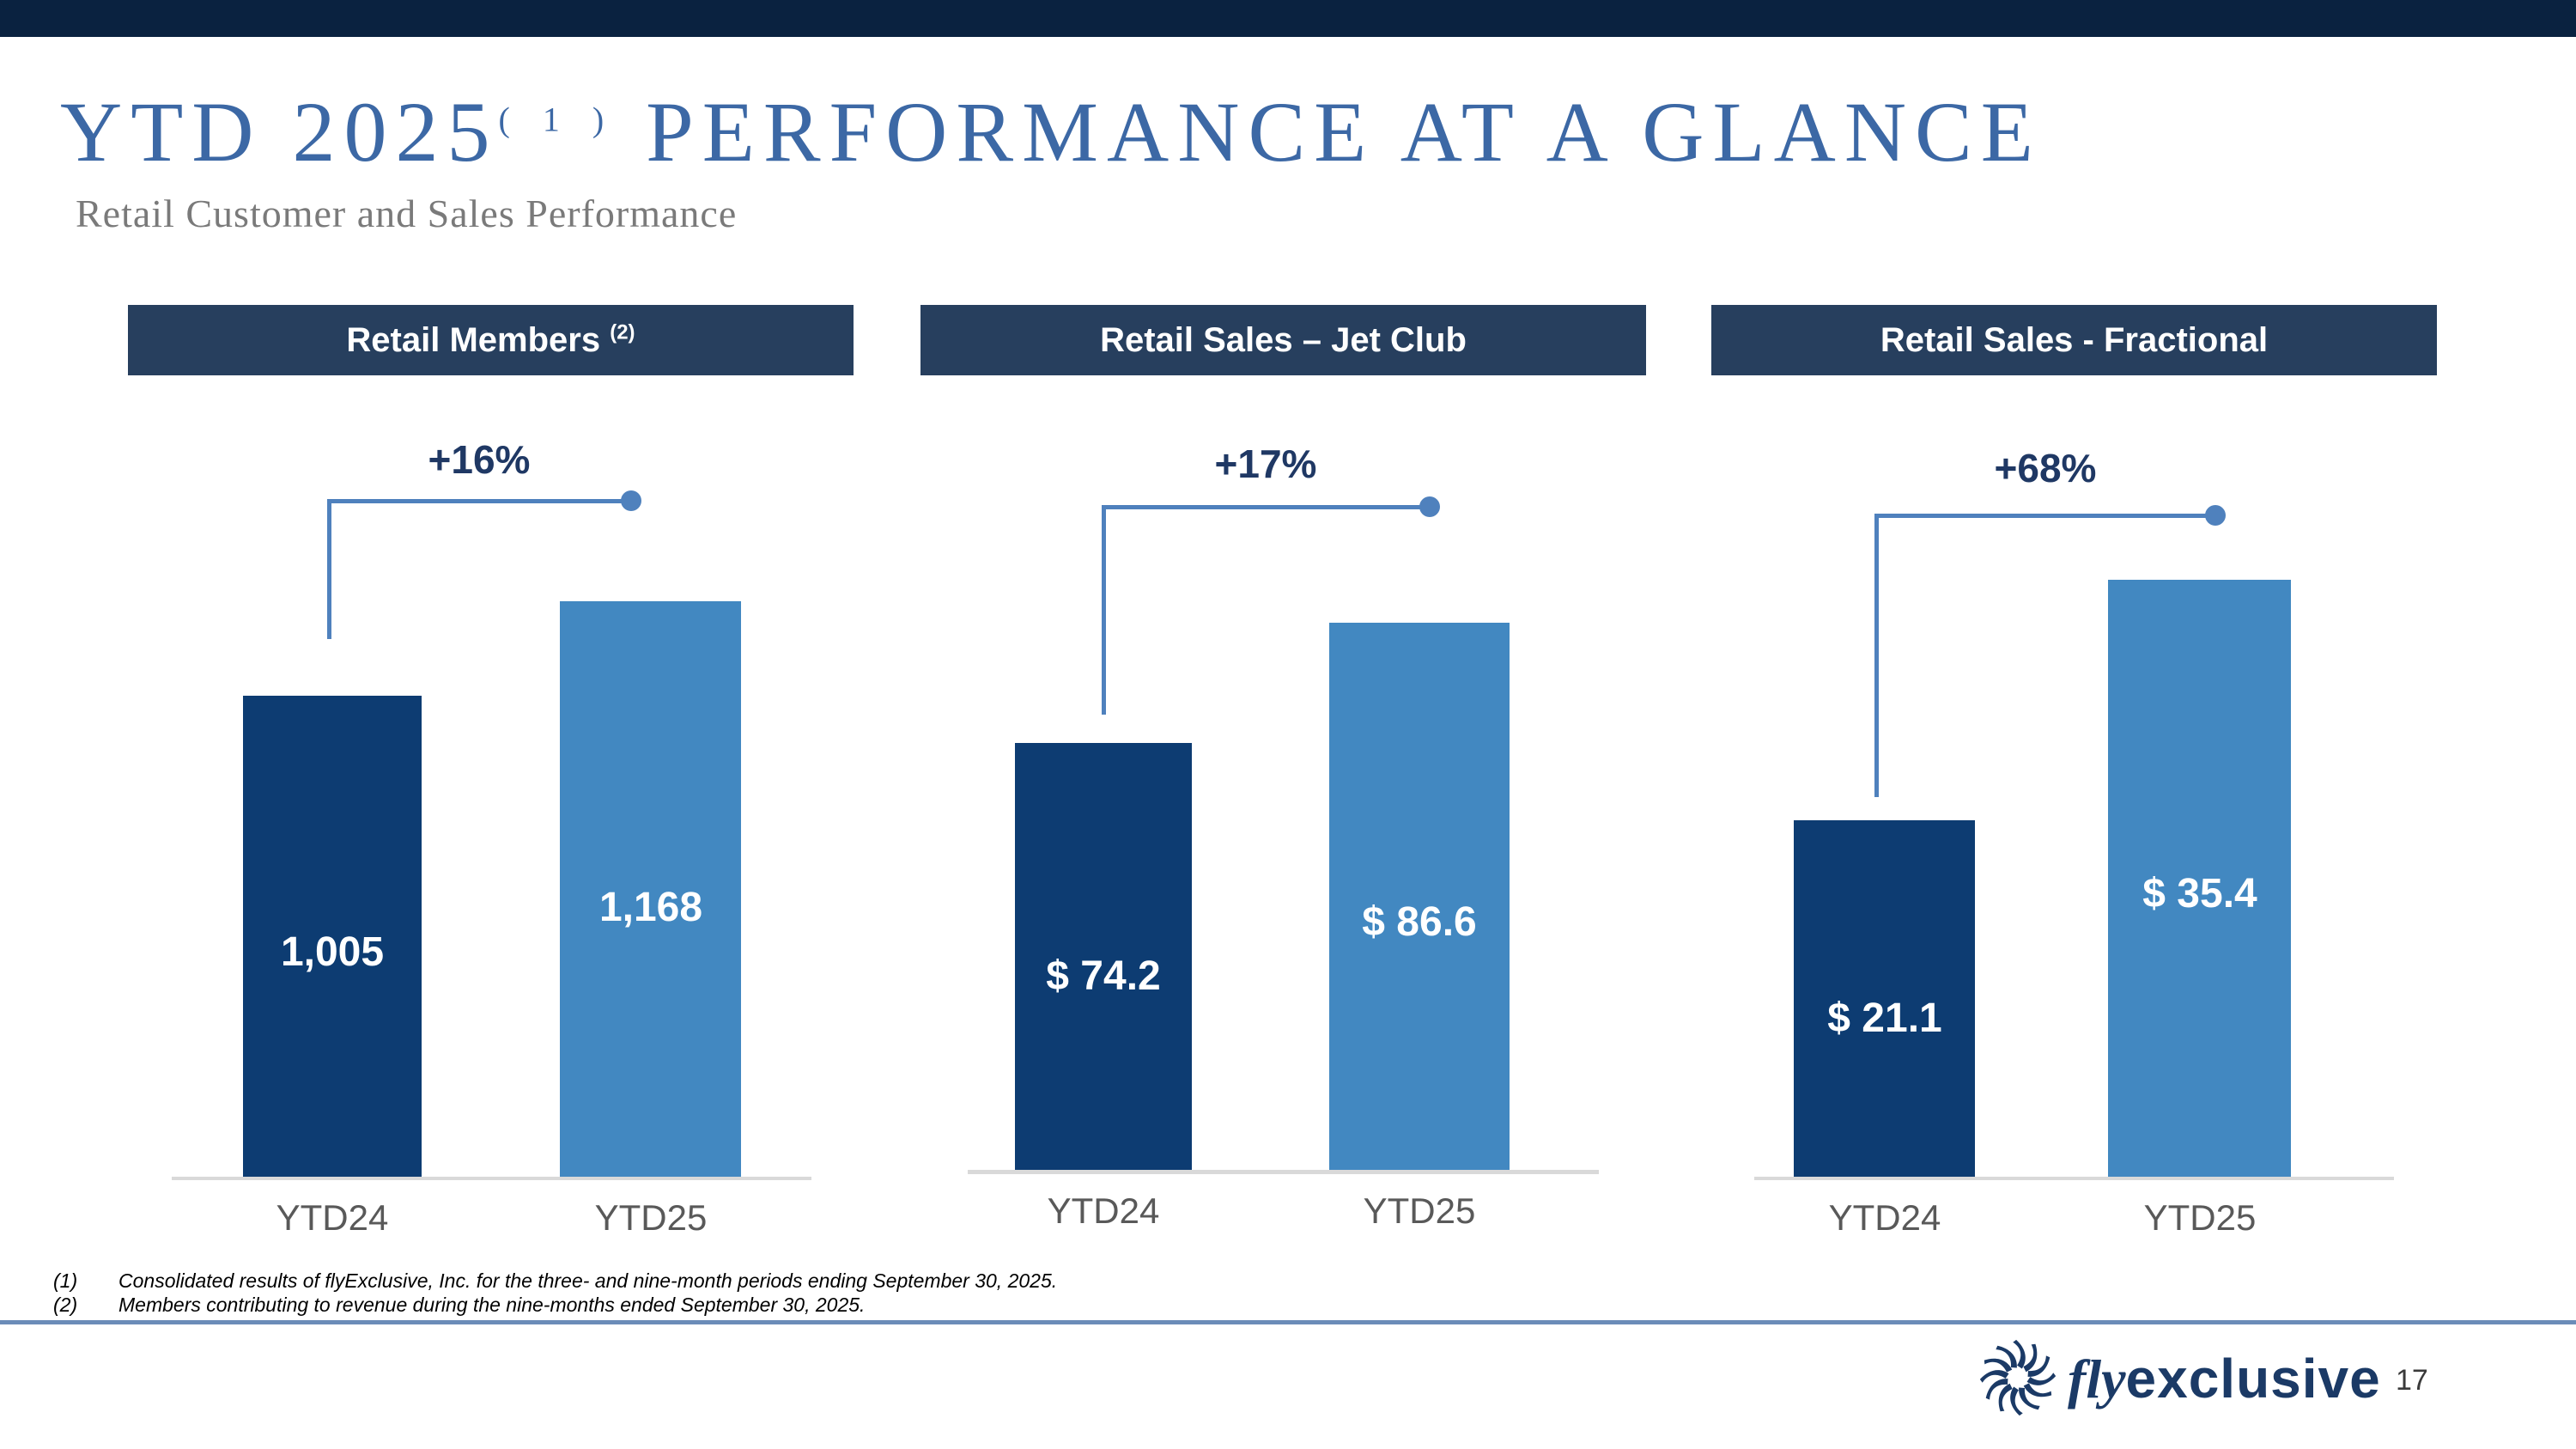 This screenshot has height=1449, width=2576. What do you see at coordinates (407, 213) in the screenshot?
I see `page-subtitle: Retail Customer and Sales Performance` at bounding box center [407, 213].